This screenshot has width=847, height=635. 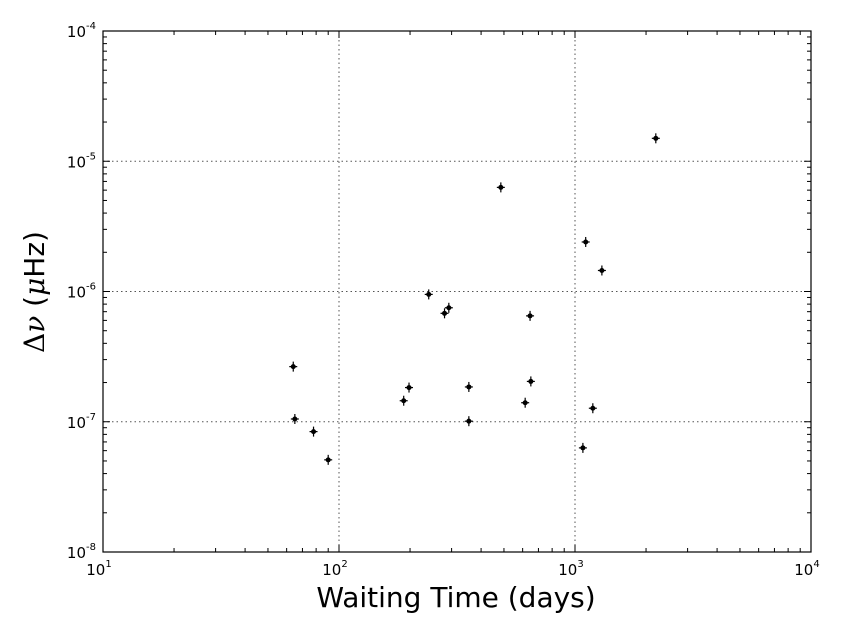 What do you see at coordinates (455, 597) in the screenshot?
I see `x-axis-label: Waiting Time (days)` at bounding box center [455, 597].